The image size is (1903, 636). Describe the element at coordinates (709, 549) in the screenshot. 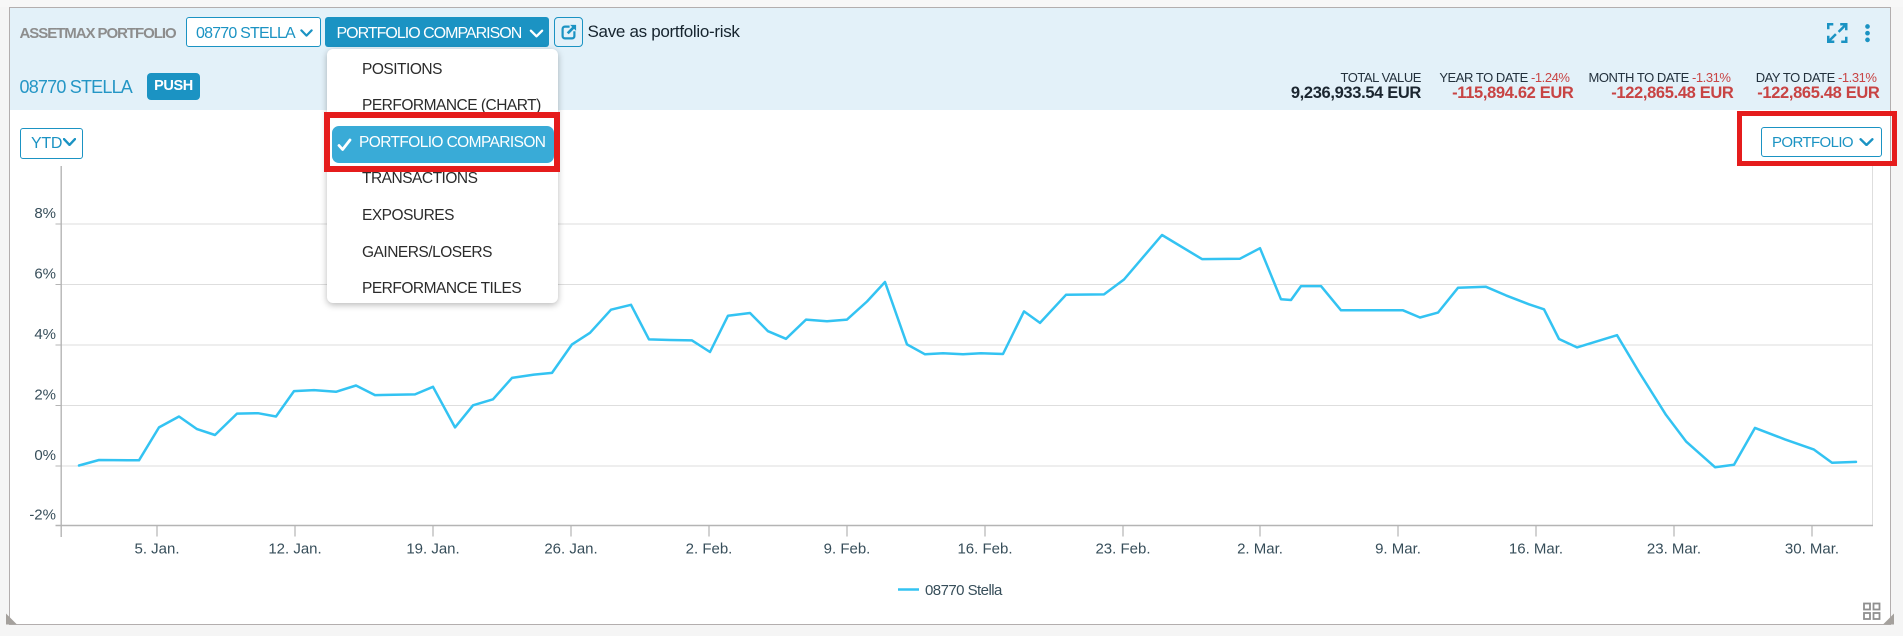

I see `svg-text: 2. Feb.` at that location.